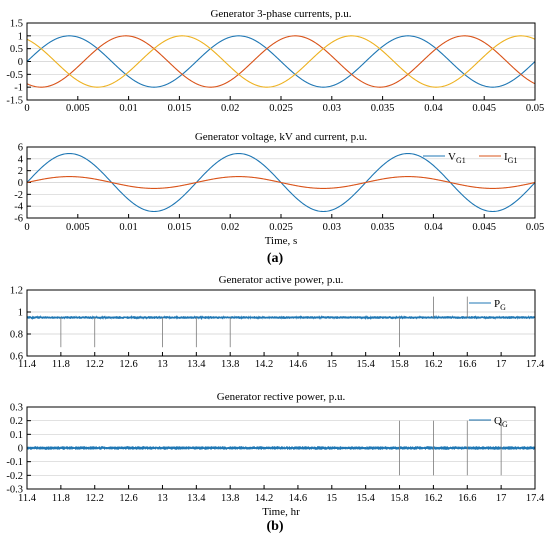  Describe the element at coordinates (399, 498) in the screenshot. I see `x-tick-label: 15.8` at that location.